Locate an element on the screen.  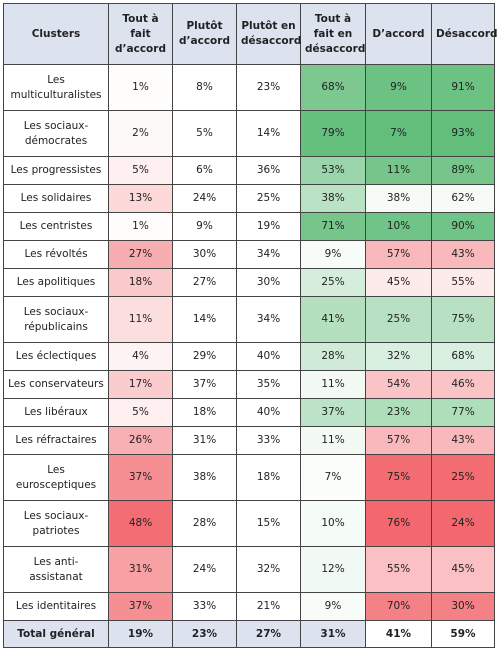
column-header: Tout à fait d’accord is located at coordinates (140, 34).